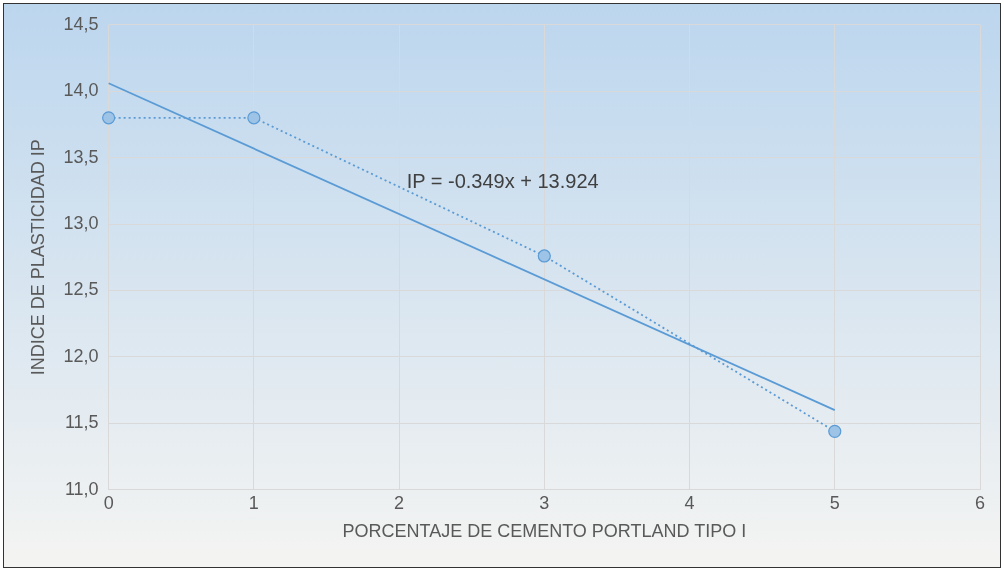 The height and width of the screenshot is (571, 1004). What do you see at coordinates (834, 502) in the screenshot?
I see `x-tick-label: 5` at bounding box center [834, 502].